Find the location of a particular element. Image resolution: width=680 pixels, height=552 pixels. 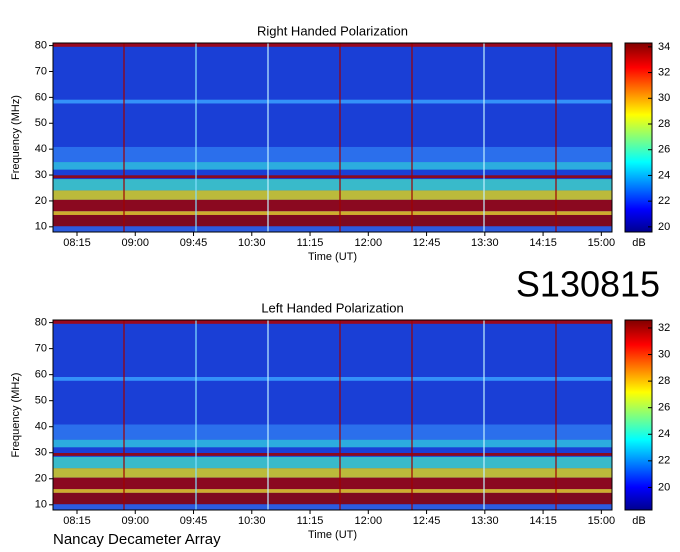

colorbar-tick-label: 34 is located at coordinates (664, 47).